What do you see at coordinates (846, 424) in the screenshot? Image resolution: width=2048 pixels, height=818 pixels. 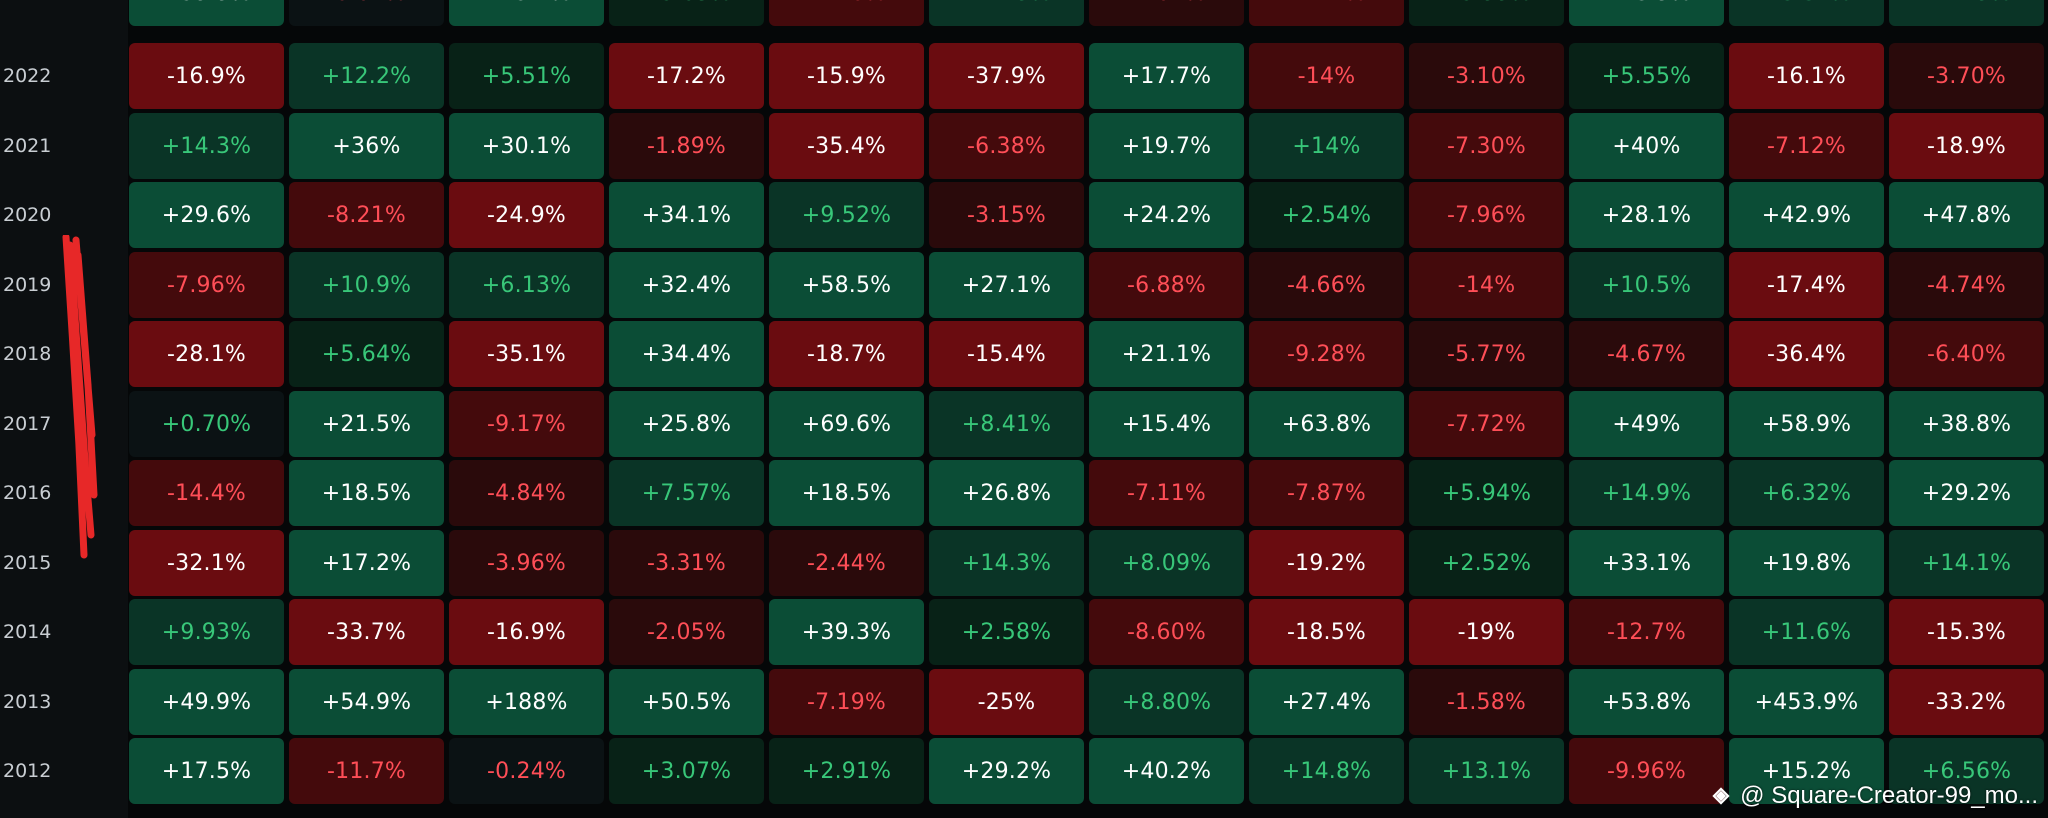 I see `heatmap-cell: +69.6%` at bounding box center [846, 424].